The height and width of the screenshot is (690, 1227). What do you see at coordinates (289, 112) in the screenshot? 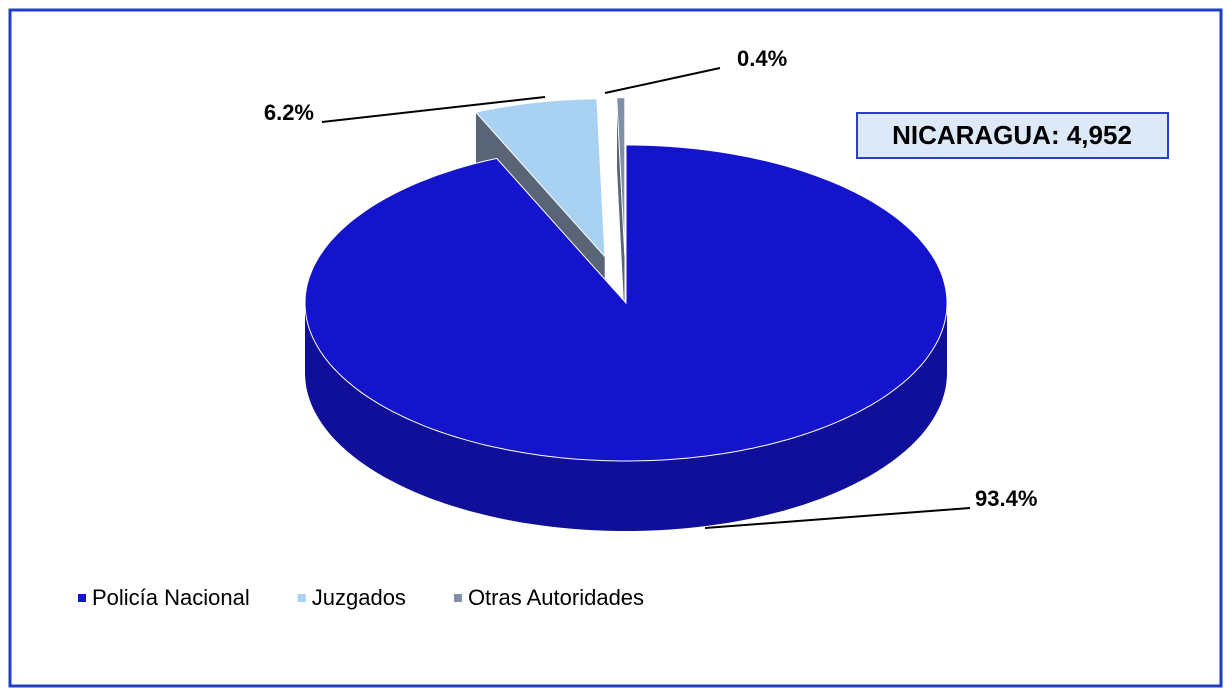
I see `data-label: 6.2%` at bounding box center [289, 112].